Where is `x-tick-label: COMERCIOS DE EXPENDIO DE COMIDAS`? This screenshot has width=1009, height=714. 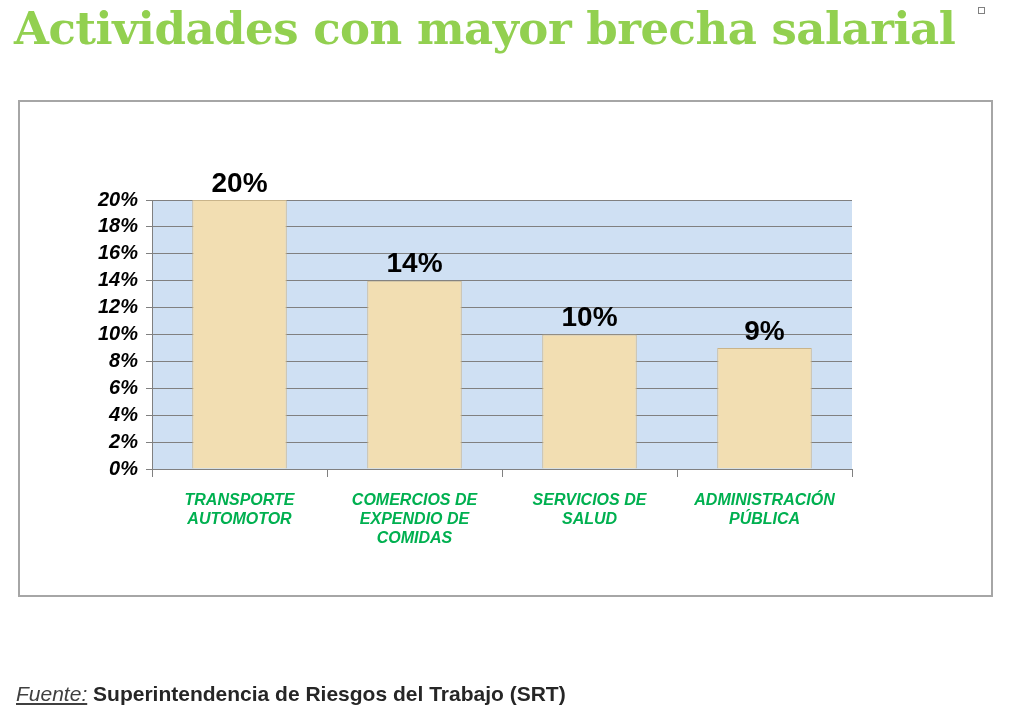 x-tick-label: COMERCIOS DE EXPENDIO DE COMIDAS is located at coordinates (415, 519).